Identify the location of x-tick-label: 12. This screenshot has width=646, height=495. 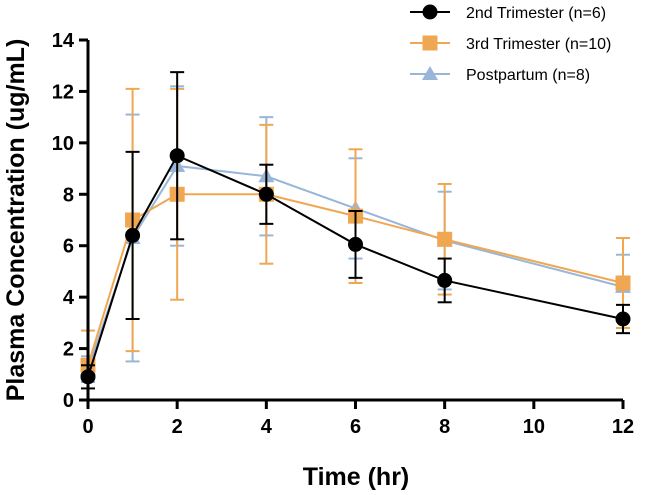
(623, 427).